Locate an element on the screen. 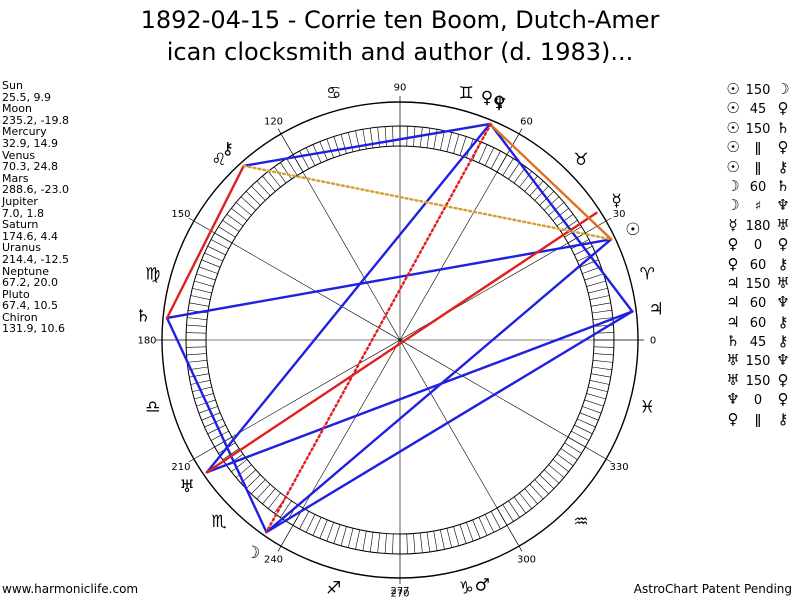  aspect-glyph-1: ☿ is located at coordinates (733, 224).